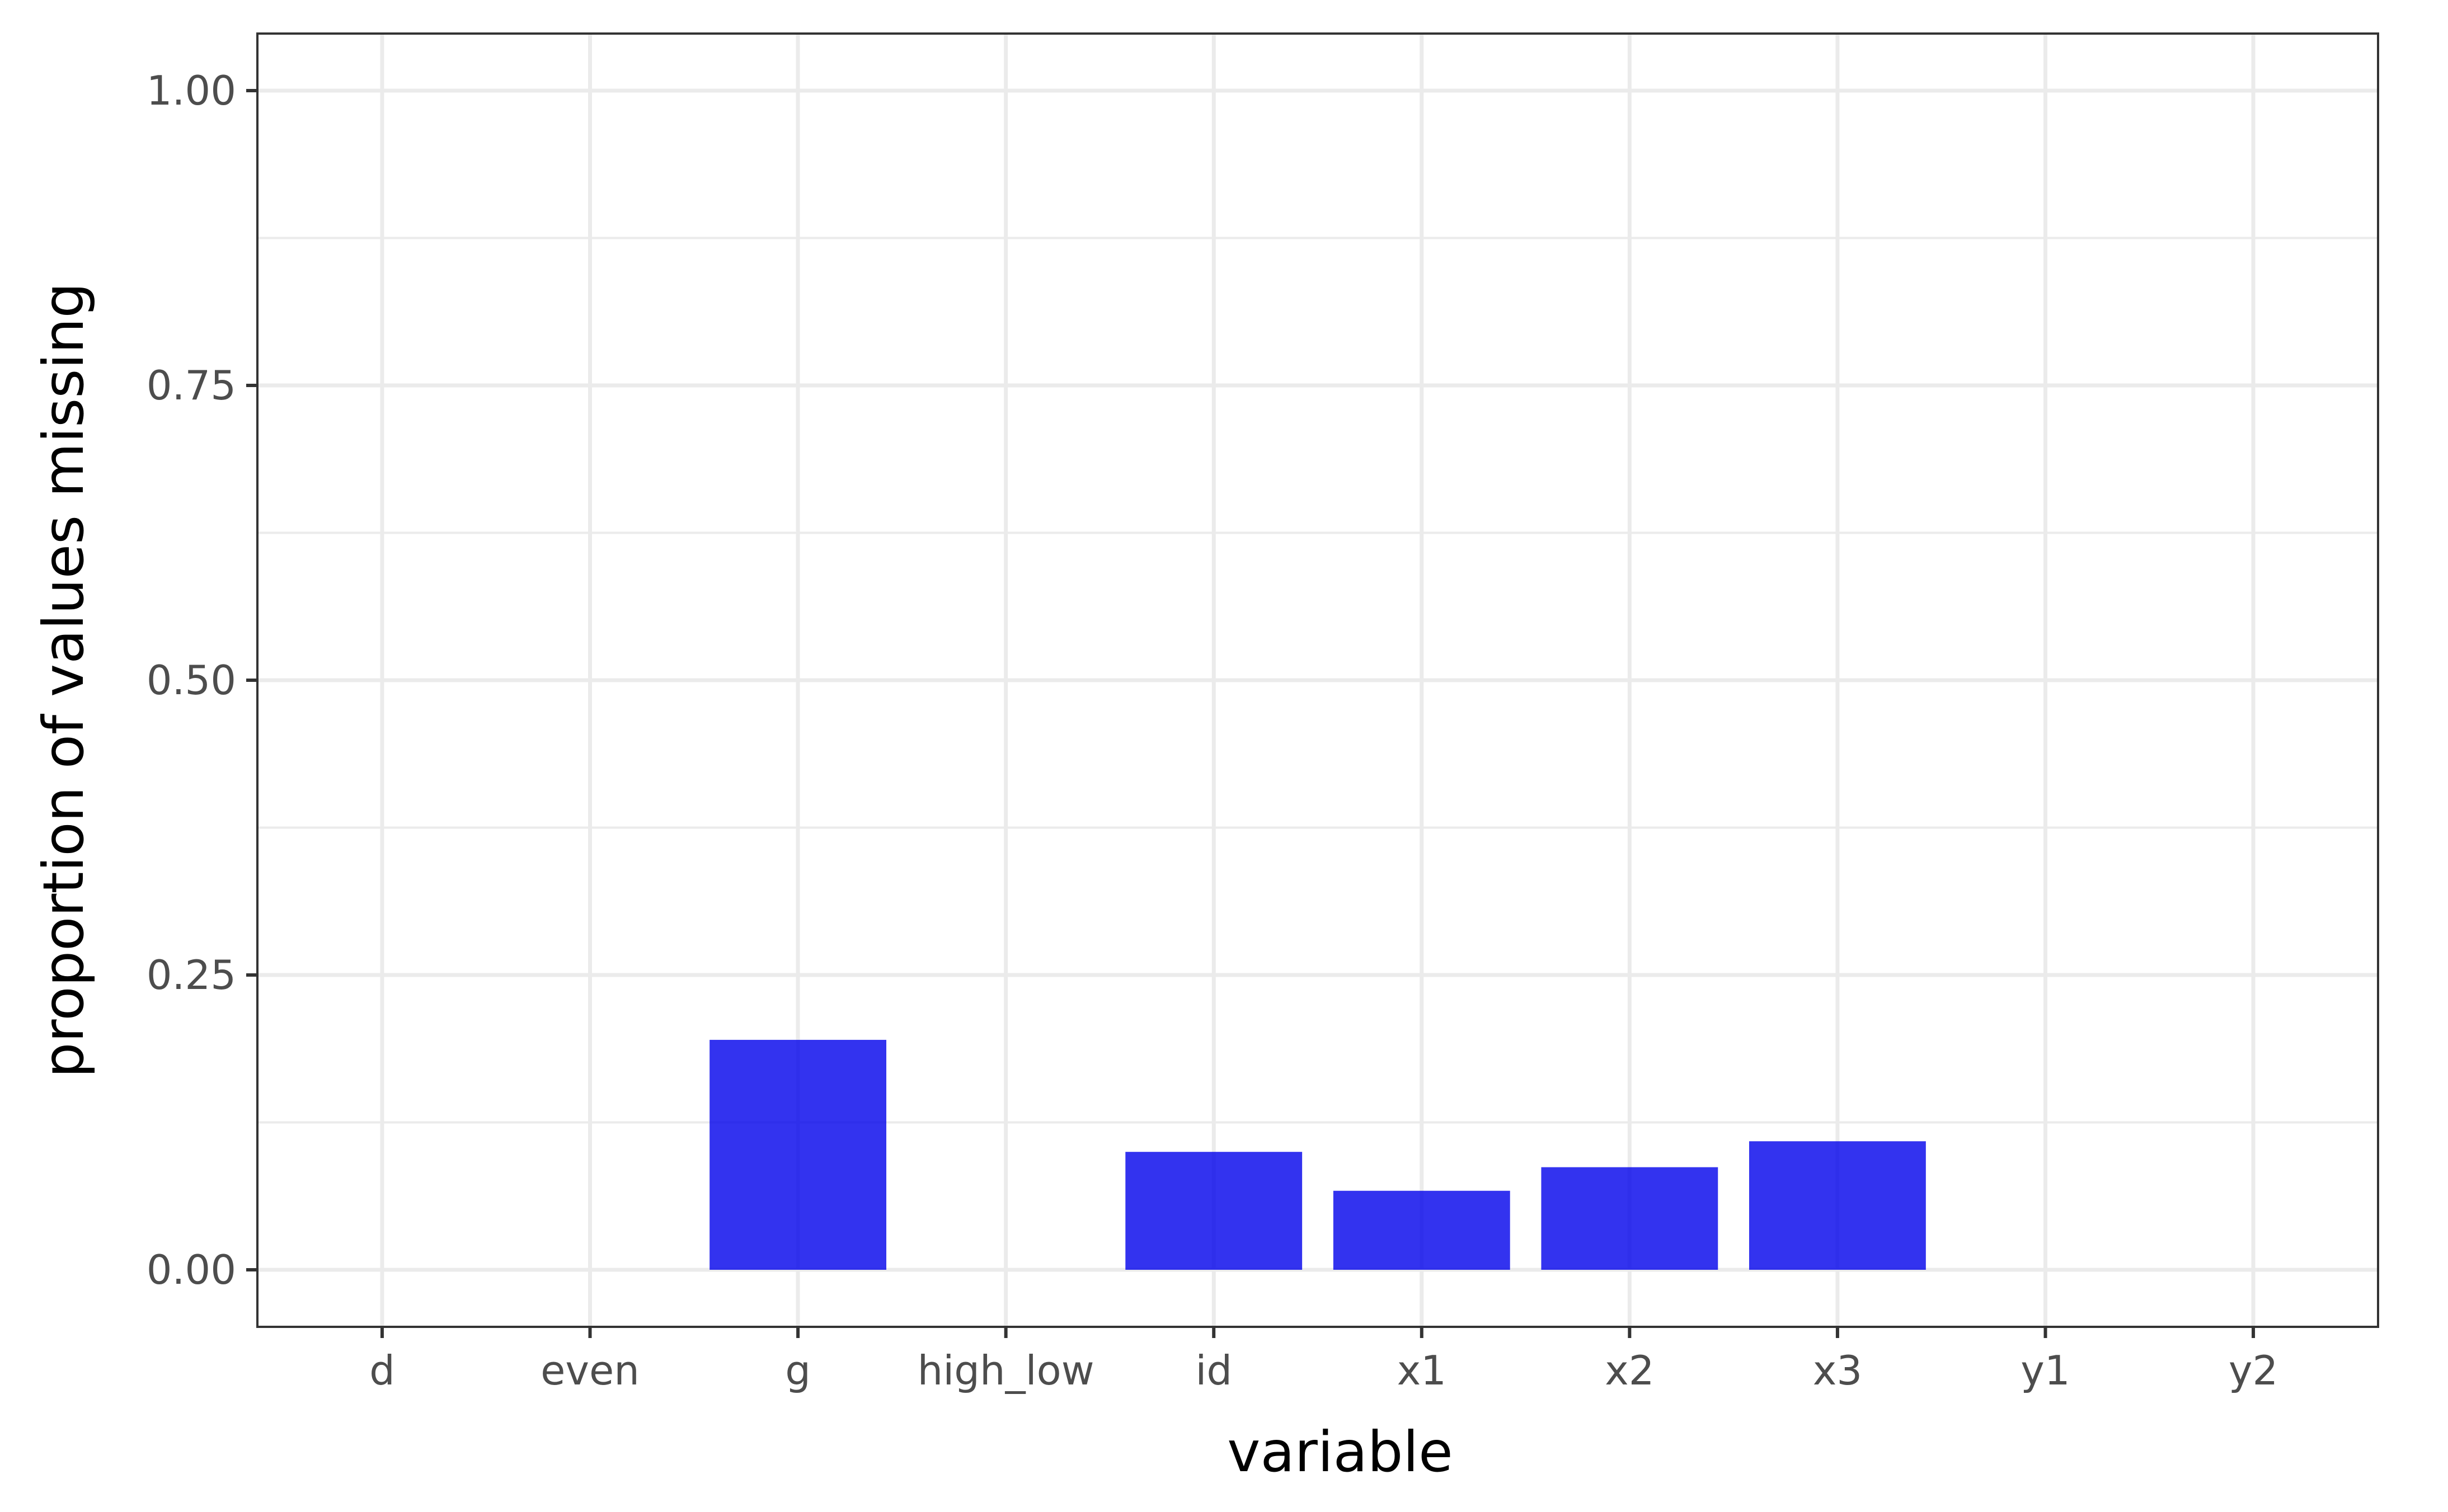 This screenshot has height=1512, width=2448. Describe the element at coordinates (590, 1371) in the screenshot. I see `x-tick-label: even` at that location.